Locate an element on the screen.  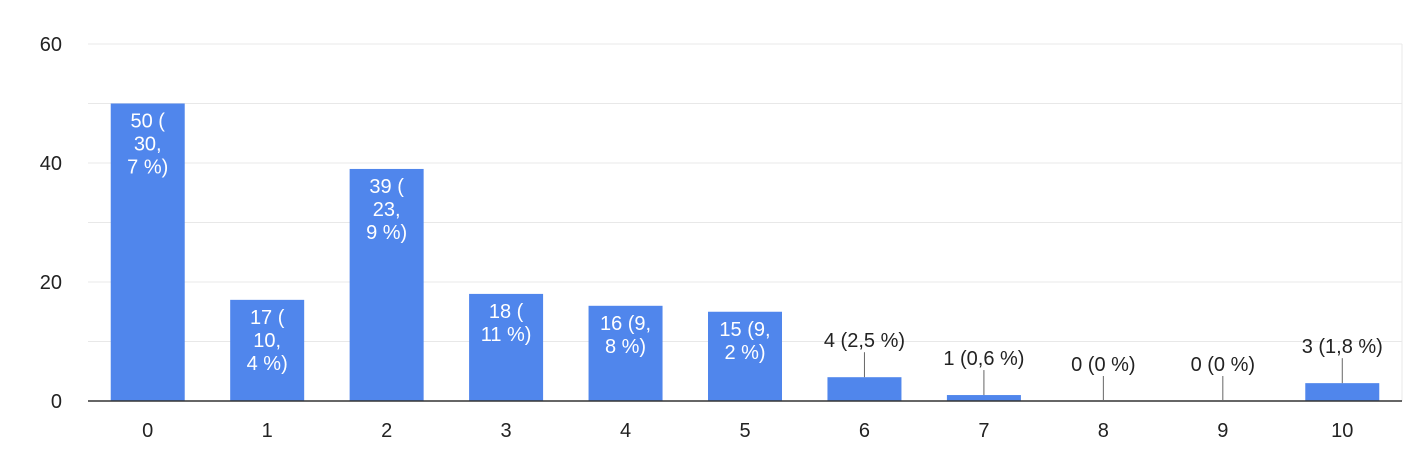
data-label-line: 3 (1,8 %) is located at coordinates (1342, 347).